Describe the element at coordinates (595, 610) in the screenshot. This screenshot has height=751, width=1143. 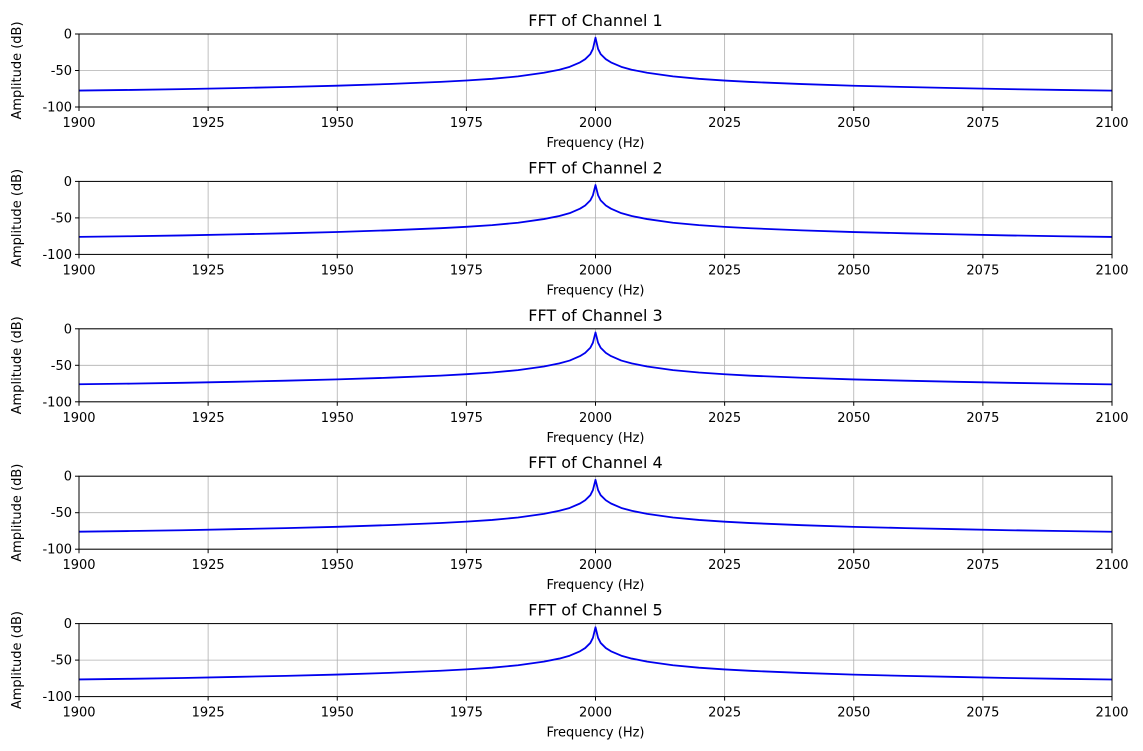
I see `chart-title: FFT of Channel 5` at that location.